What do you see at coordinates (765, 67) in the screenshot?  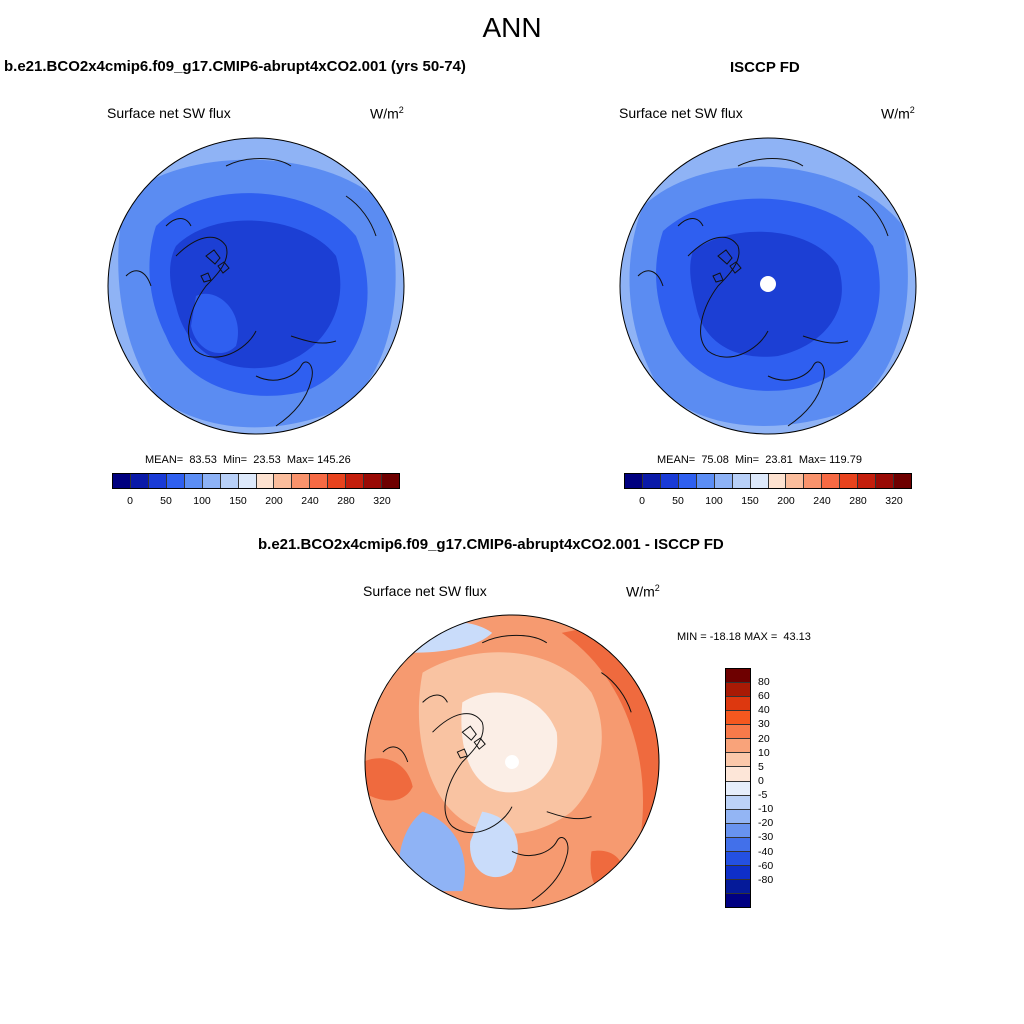 I see `panel2-title: ISCCP FD` at bounding box center [765, 67].